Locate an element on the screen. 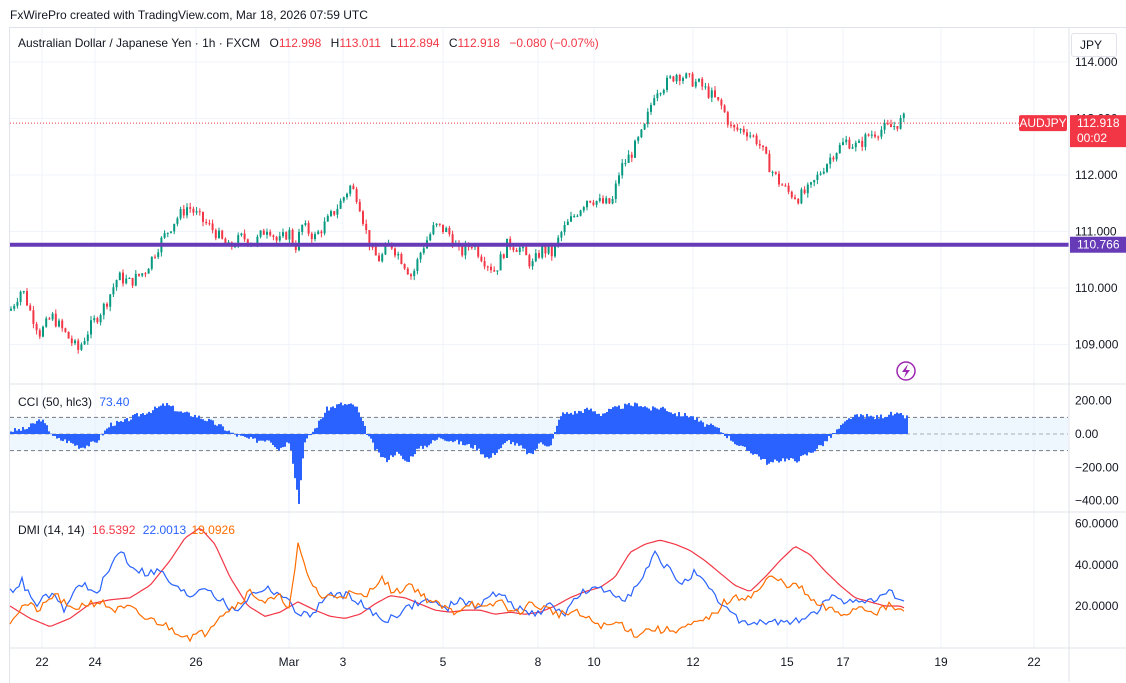 This screenshot has width=1126, height=683. dmi-adx-value: 16.5392 is located at coordinates (114, 530).